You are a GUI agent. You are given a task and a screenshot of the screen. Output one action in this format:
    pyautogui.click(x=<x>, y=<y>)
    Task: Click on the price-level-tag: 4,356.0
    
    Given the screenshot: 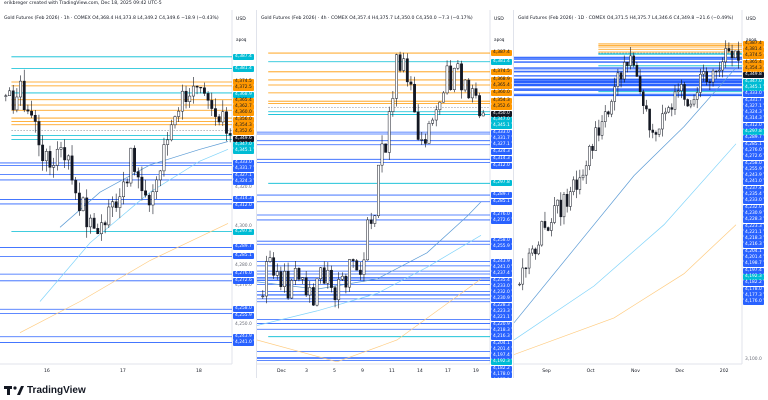 What is the action you would take?
    pyautogui.click(x=243, y=119)
    